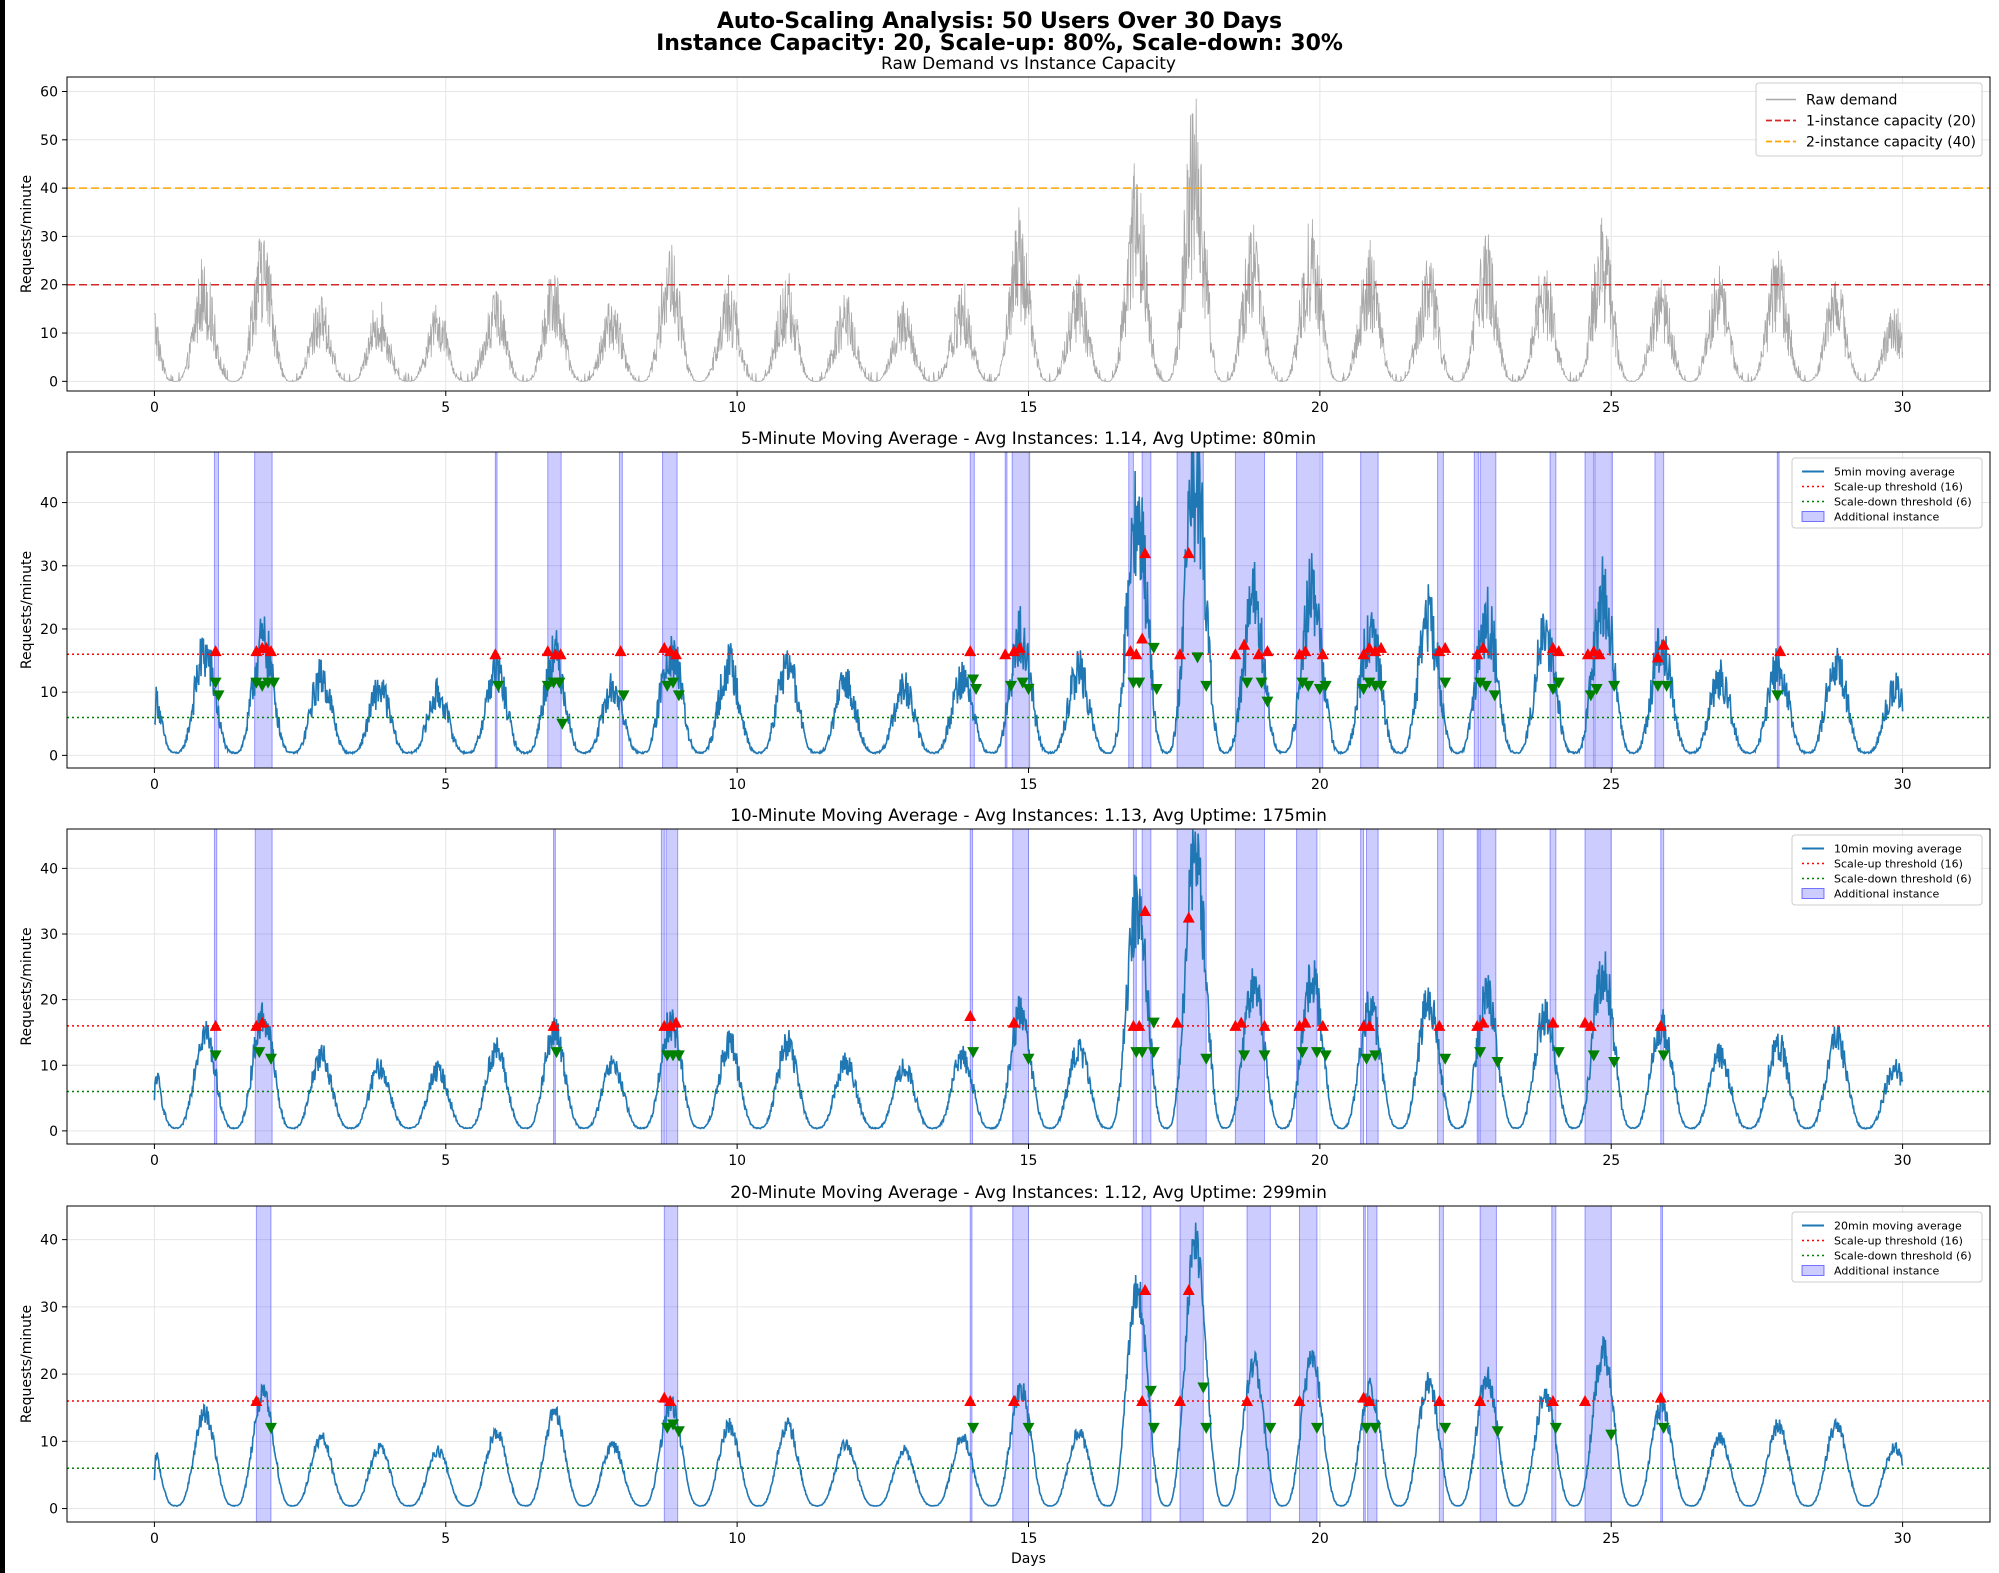 The image size is (1999, 1573). I want to click on legend-box, so click(1887, 870).